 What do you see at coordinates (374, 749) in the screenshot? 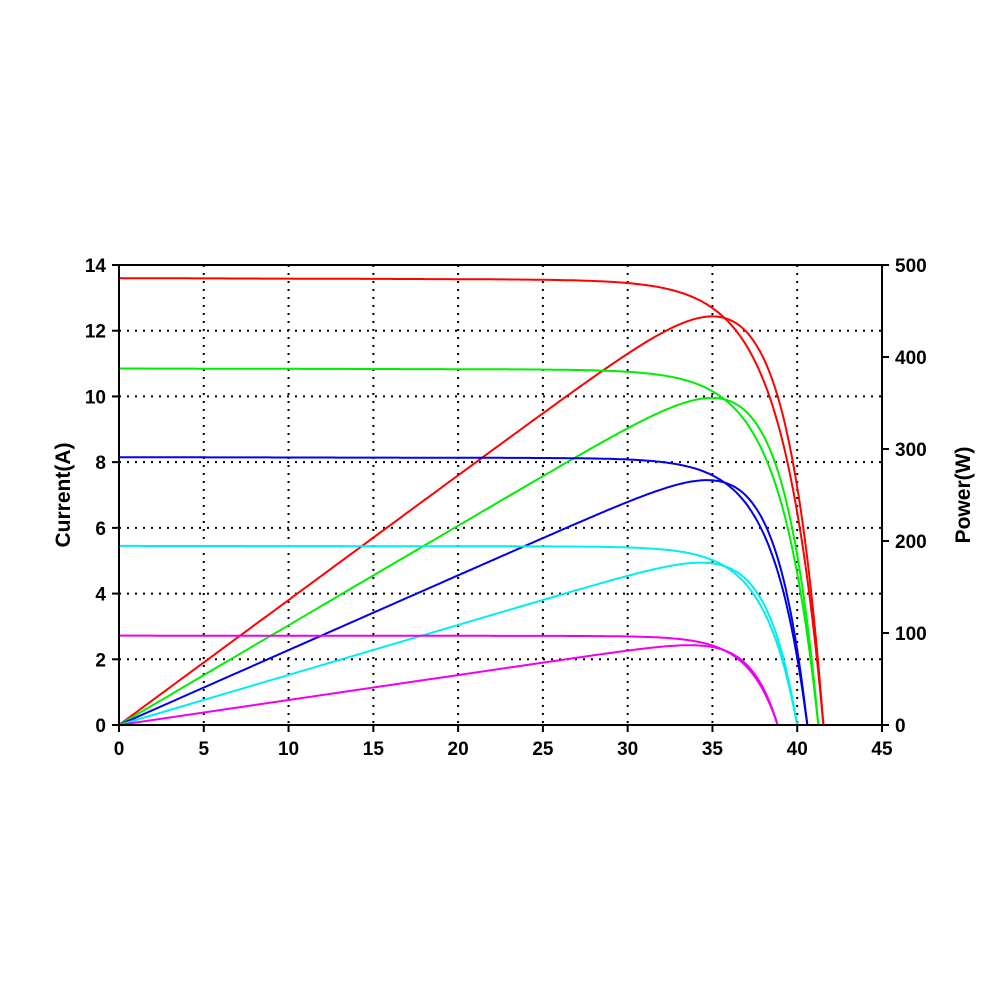
I see `x-tick-label: 15` at bounding box center [374, 749].